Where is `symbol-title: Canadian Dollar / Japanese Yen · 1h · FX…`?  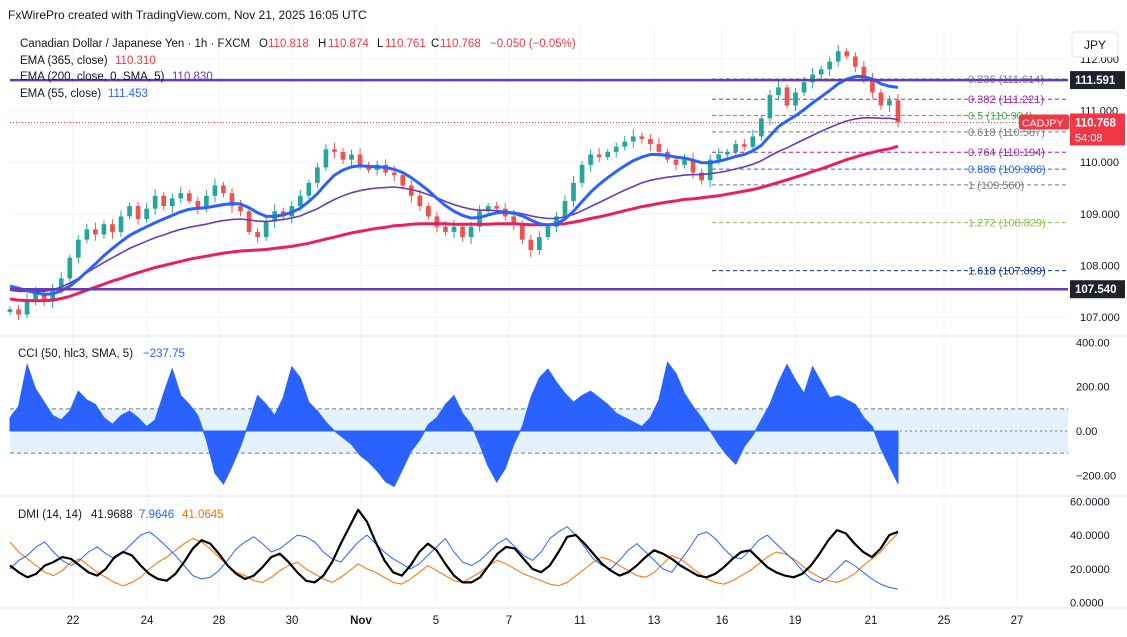 symbol-title: Canadian Dollar / Japanese Yen · 1h · FX… is located at coordinates (135, 44).